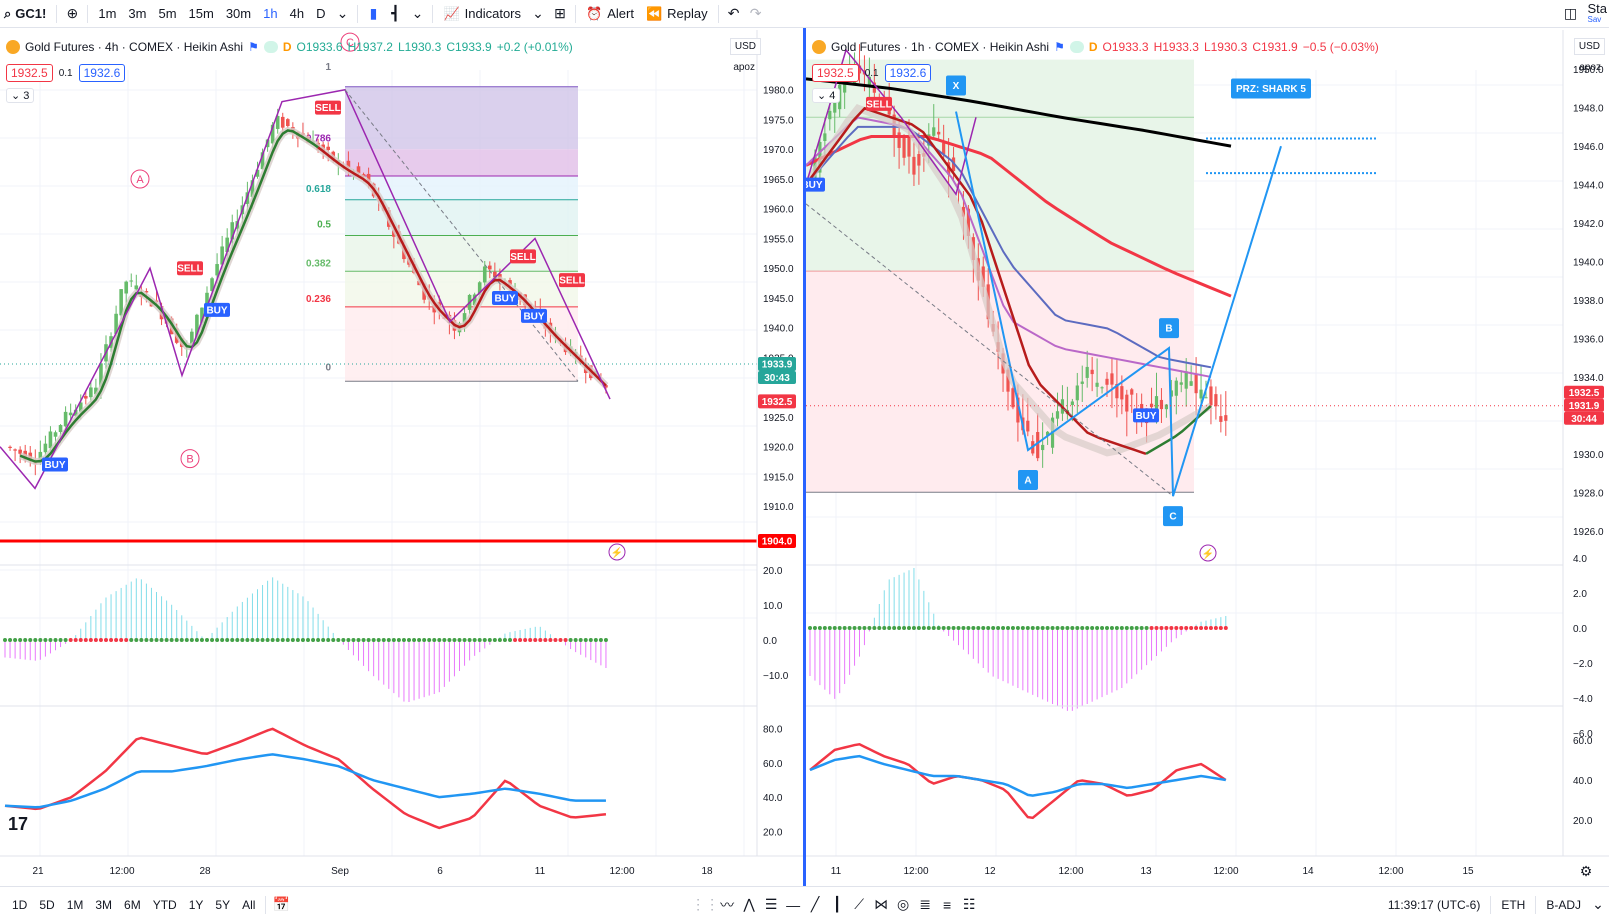 This screenshot has height=923, width=1609. I want to click on price-axis-label: 1965.0, so click(778, 180).